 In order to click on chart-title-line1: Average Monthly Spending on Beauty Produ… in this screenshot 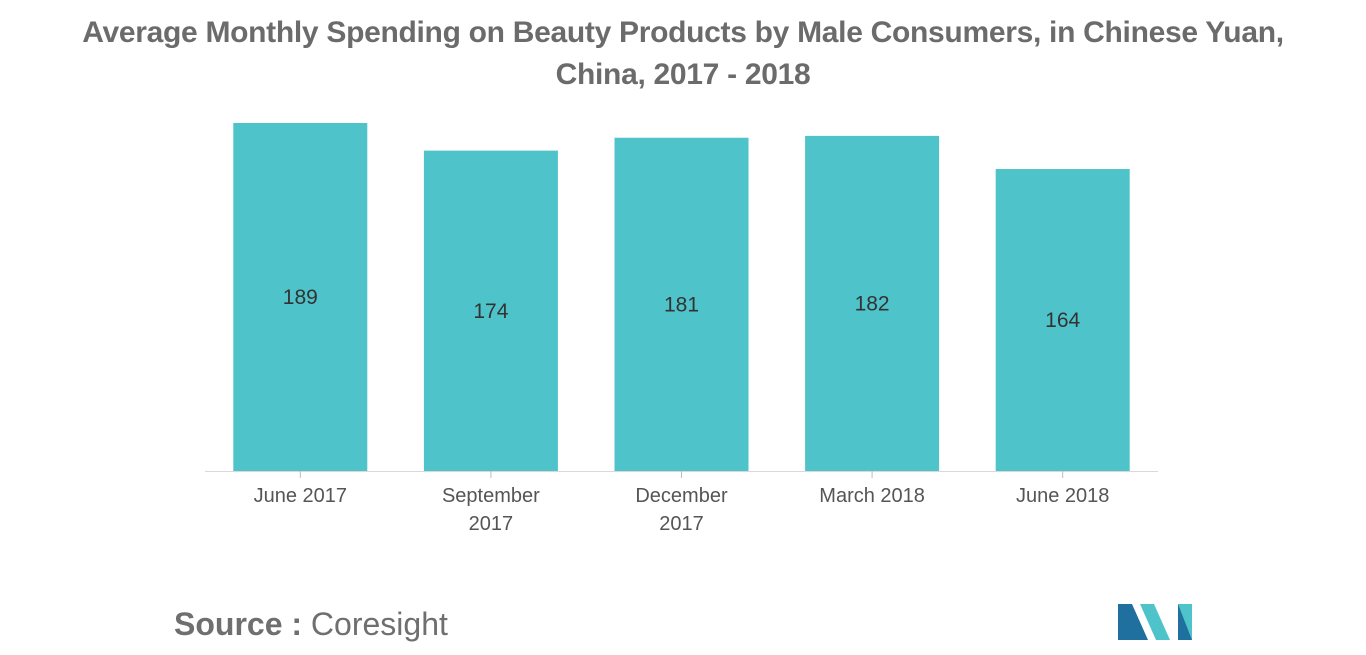, I will do `click(683, 32)`.